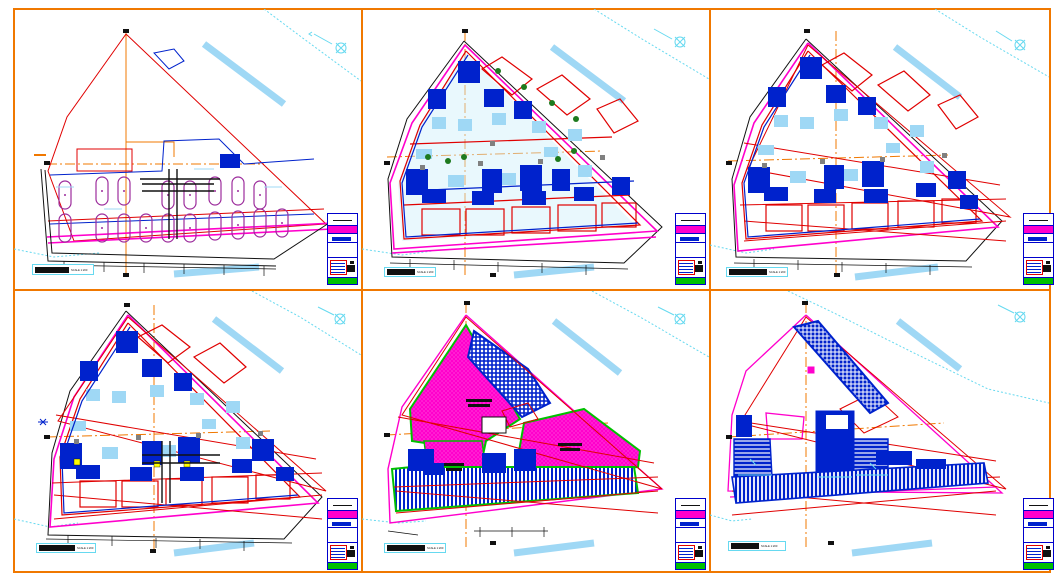  What do you see at coordinates (230, 161) in the screenshot?
I see `service-room-fill` at bounding box center [230, 161].